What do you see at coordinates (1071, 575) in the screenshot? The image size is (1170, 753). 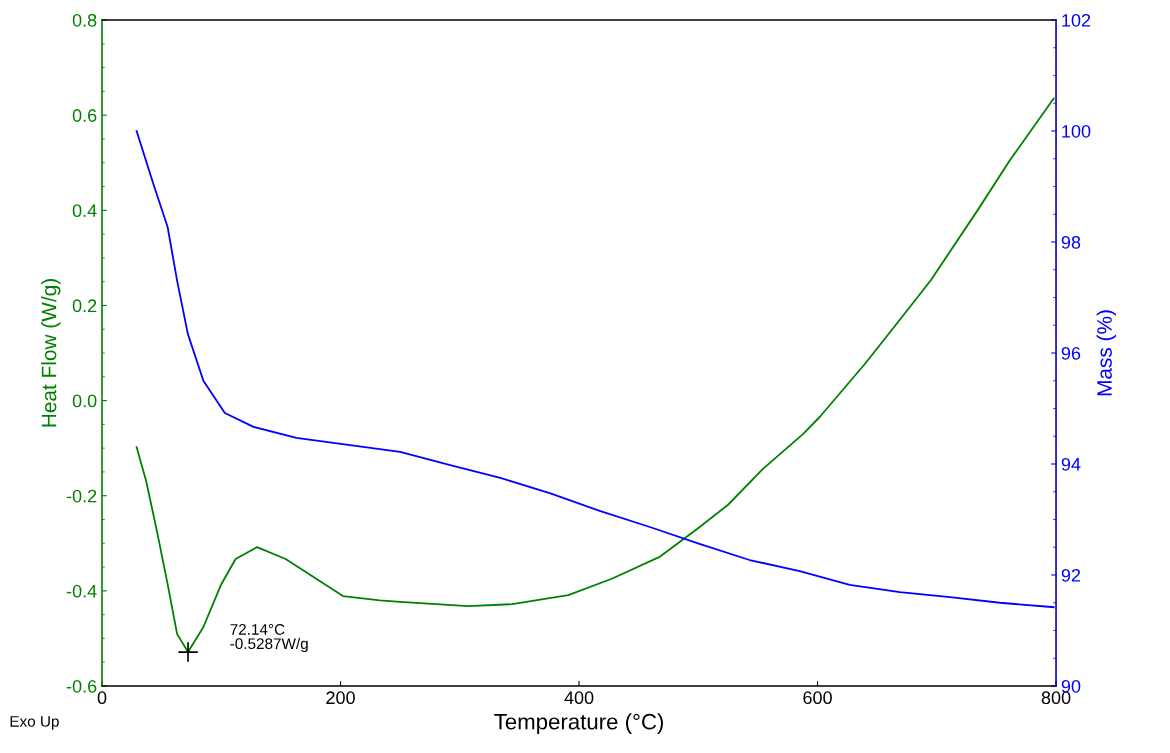 I see `y2-tick-label: 92` at bounding box center [1071, 575].